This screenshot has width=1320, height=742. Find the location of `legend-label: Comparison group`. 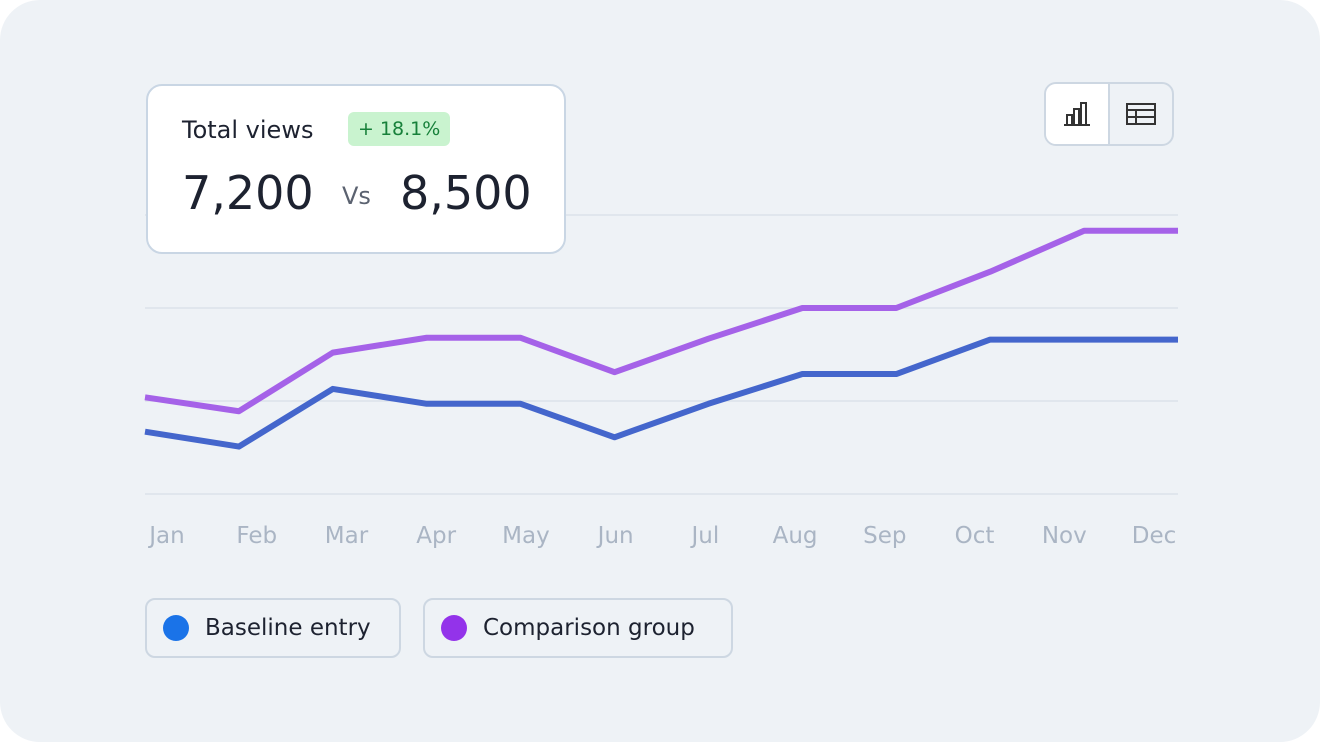

legend-label: Comparison group is located at coordinates (589, 628).